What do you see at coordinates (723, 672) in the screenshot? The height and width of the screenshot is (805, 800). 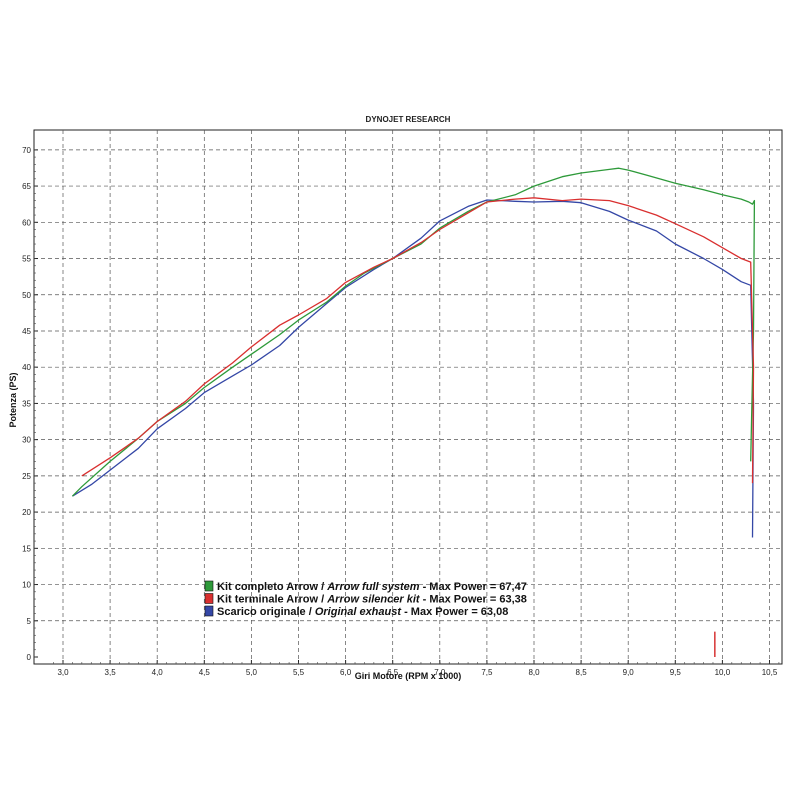 I see `x-tick-label: 10,0` at bounding box center [723, 672].